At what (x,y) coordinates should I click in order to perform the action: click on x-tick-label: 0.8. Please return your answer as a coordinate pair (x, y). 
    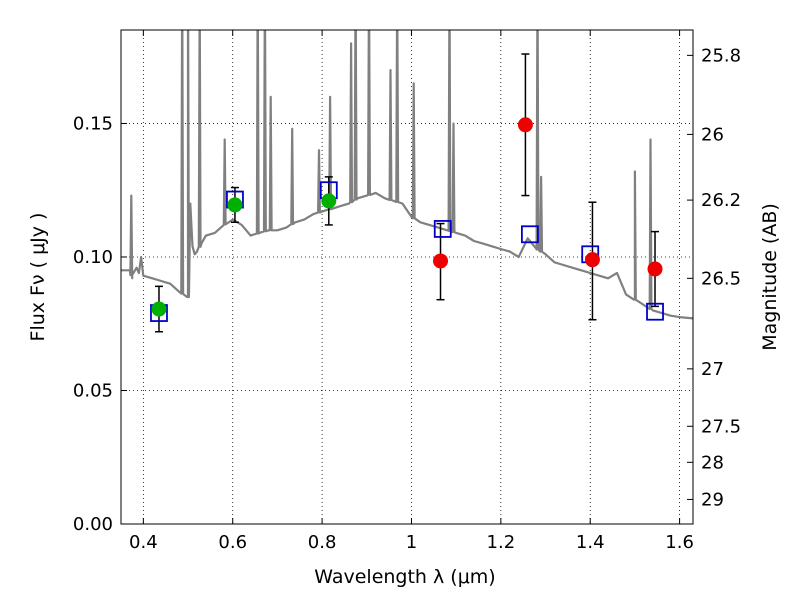
    Looking at the image, I should click on (322, 542).